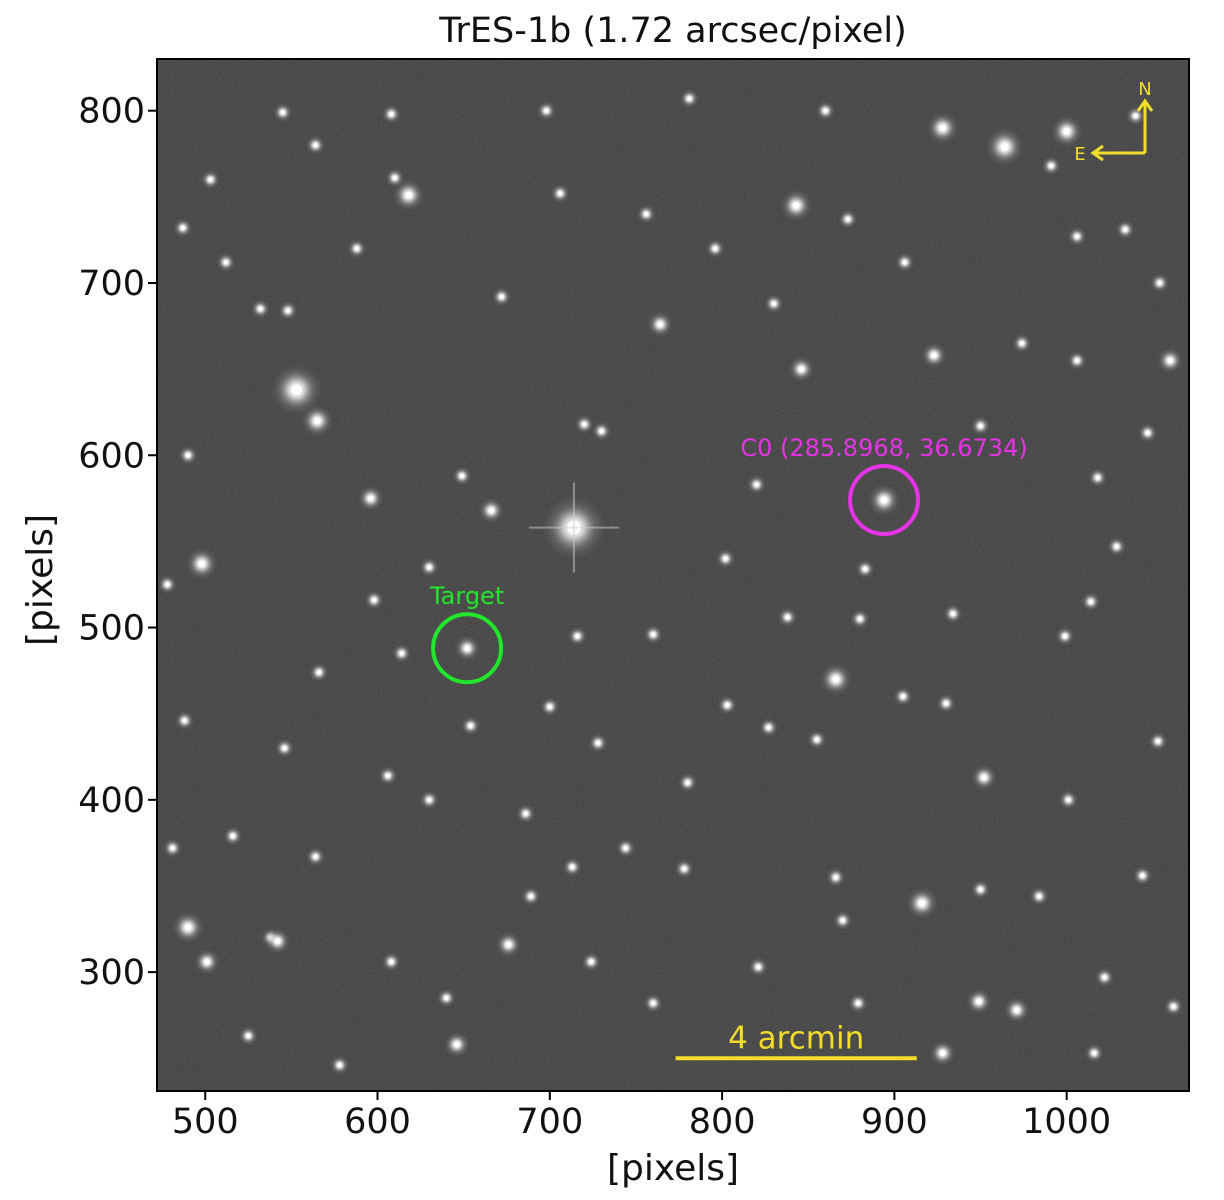 Image resolution: width=1224 pixels, height=1200 pixels. Describe the element at coordinates (377, 1122) in the screenshot. I see `x-tick-label: 600` at that location.